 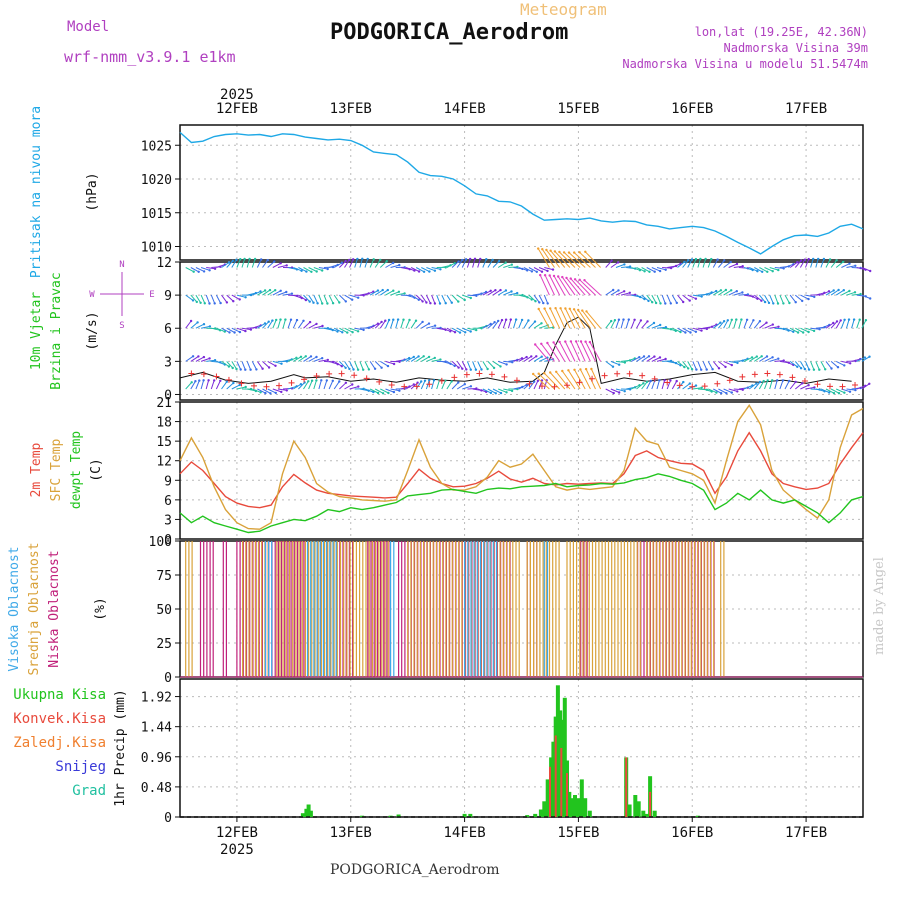 What do you see at coordinates (563, 9) in the screenshot?
I see `product-title: Meteogram` at bounding box center [563, 9].